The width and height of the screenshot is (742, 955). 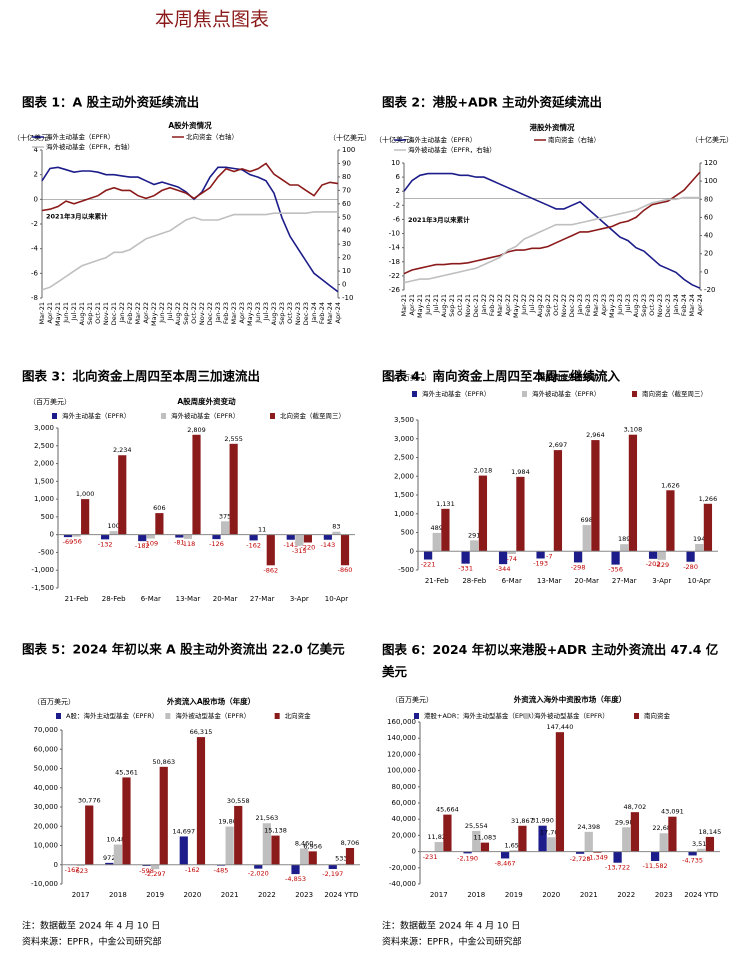 I want to click on y-tick-label: -8, so click(x=34, y=298).